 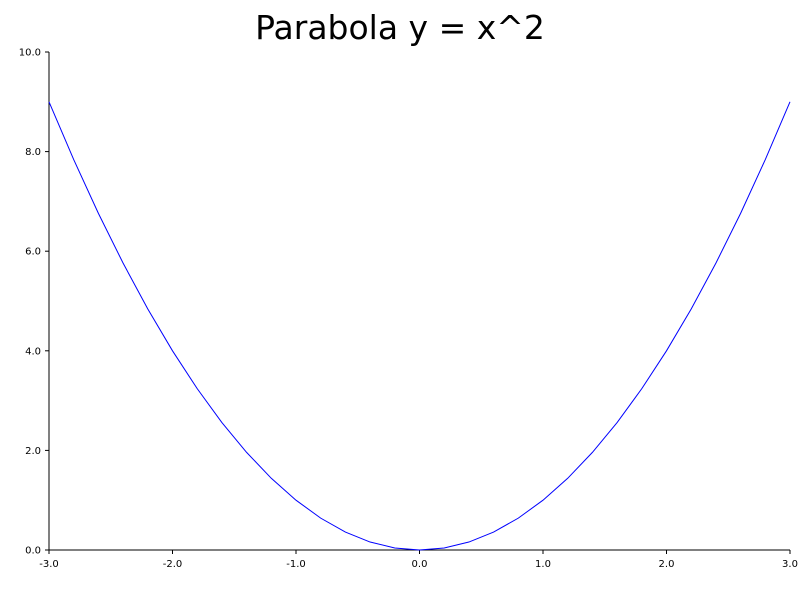 What do you see at coordinates (543, 564) in the screenshot?
I see `x-tick-label: 1.0` at bounding box center [543, 564].